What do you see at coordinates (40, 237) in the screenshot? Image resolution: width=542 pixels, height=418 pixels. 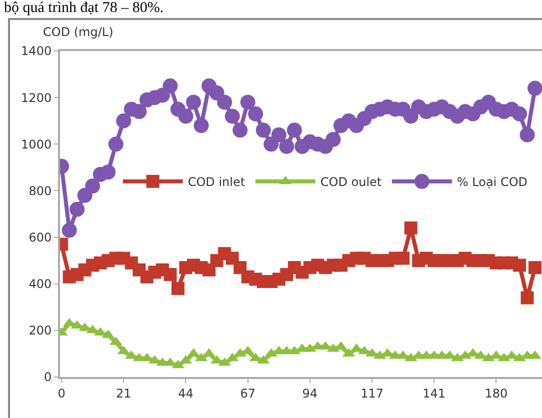 I see `y-tick-label: 600` at bounding box center [40, 237].